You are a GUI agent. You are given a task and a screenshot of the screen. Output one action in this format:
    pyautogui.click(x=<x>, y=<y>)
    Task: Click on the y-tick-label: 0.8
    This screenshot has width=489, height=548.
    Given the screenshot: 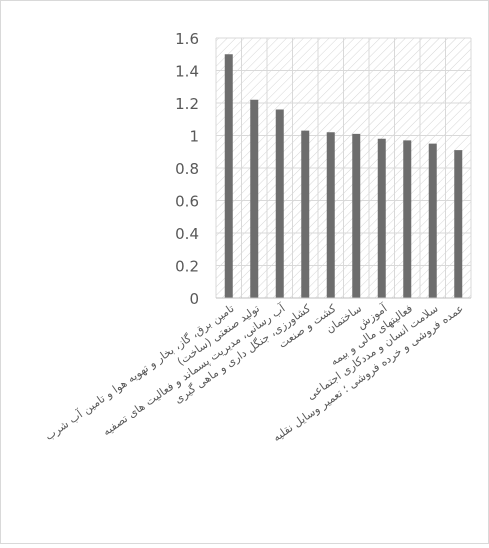 What is the action you would take?
    pyautogui.click(x=187, y=169)
    